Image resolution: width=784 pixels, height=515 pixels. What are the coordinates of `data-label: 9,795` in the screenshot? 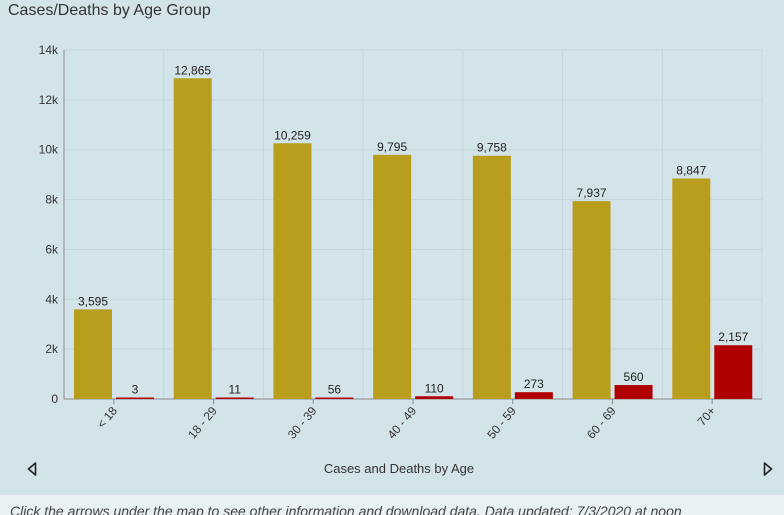 It's located at (392, 147).